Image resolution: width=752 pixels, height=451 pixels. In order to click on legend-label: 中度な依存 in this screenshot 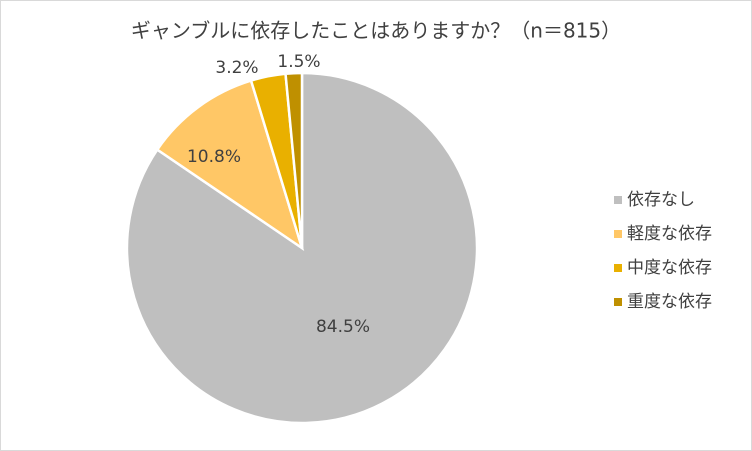, I will do `click(669, 268)`.